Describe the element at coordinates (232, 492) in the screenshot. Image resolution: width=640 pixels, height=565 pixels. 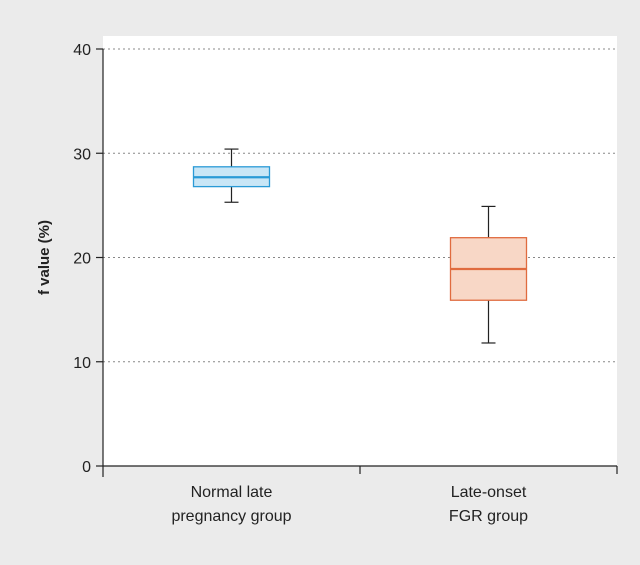
I see `category-label: Normal late` at that location.